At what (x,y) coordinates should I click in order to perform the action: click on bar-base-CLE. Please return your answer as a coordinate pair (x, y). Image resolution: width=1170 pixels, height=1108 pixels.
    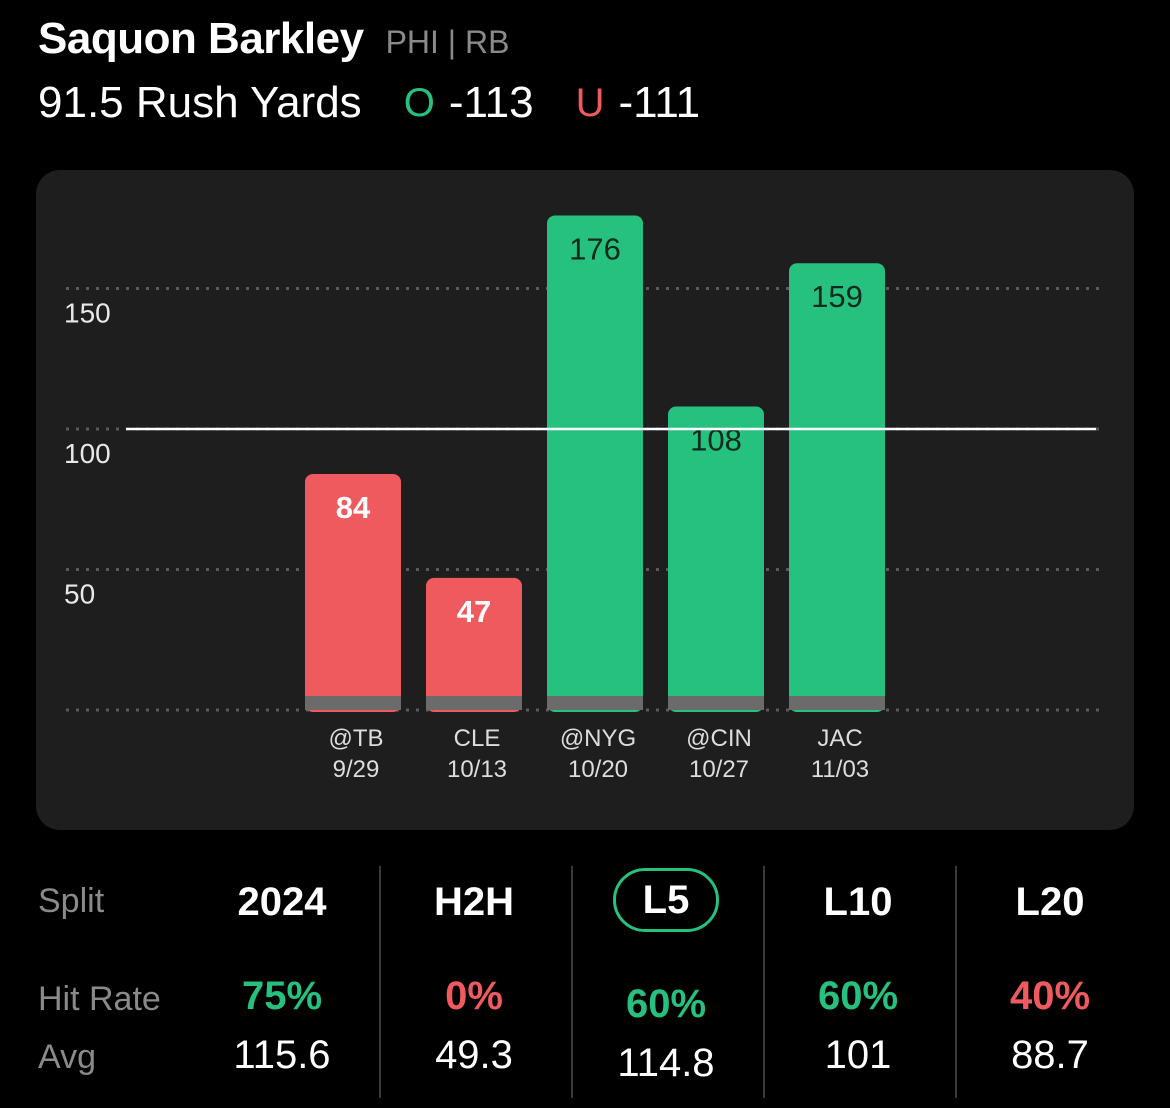
    Looking at the image, I should click on (474, 703).